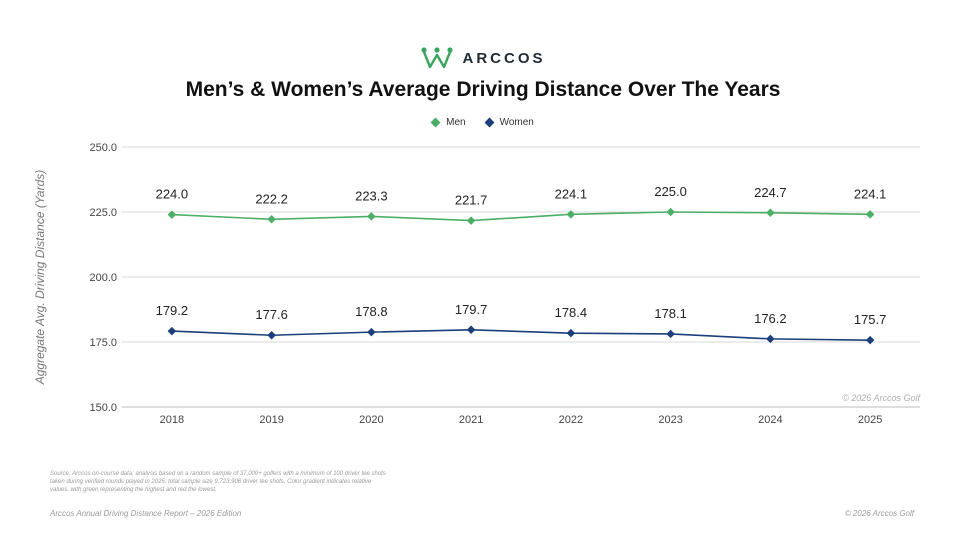 This screenshot has height=544, width=966. I want to click on data-label-men: 225.0, so click(670, 191).